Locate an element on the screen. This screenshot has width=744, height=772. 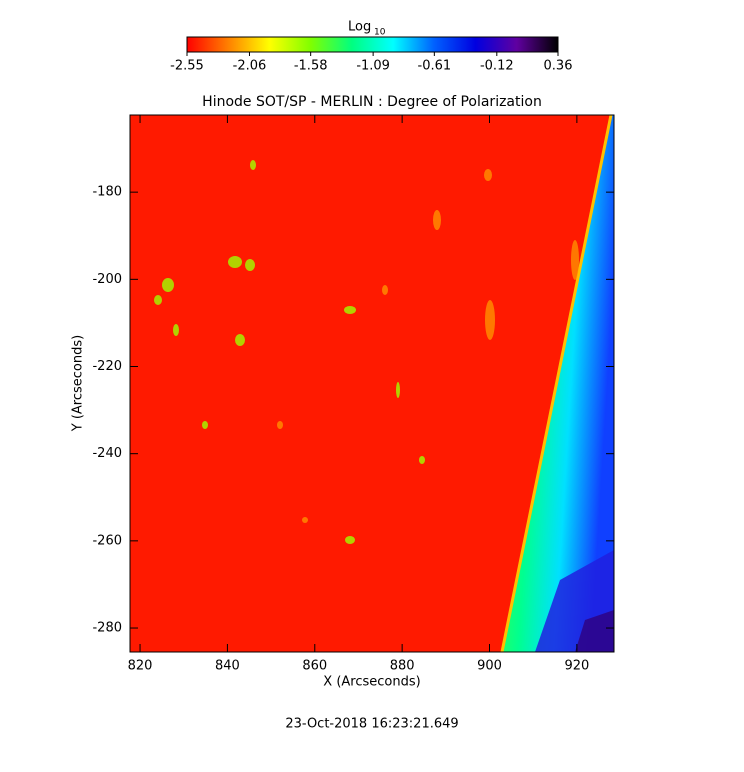
colorbar-tick-label: -2.06 is located at coordinates (250, 66).